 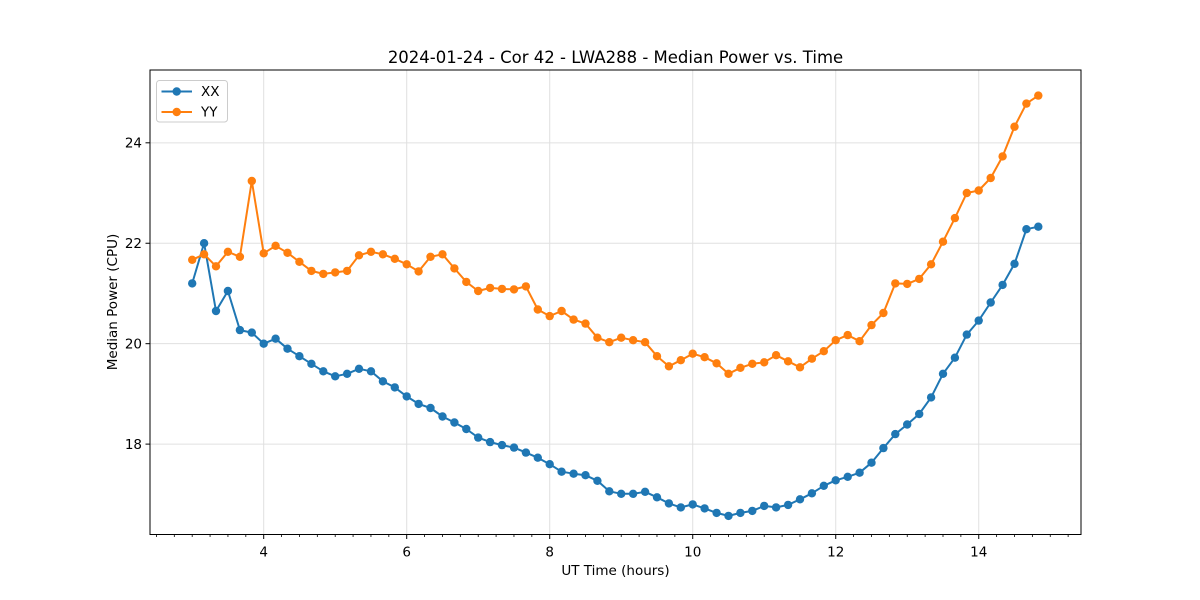 What do you see at coordinates (133, 294) in the screenshot?
I see `y-tick-labels: 18 20 22 24` at bounding box center [133, 294].